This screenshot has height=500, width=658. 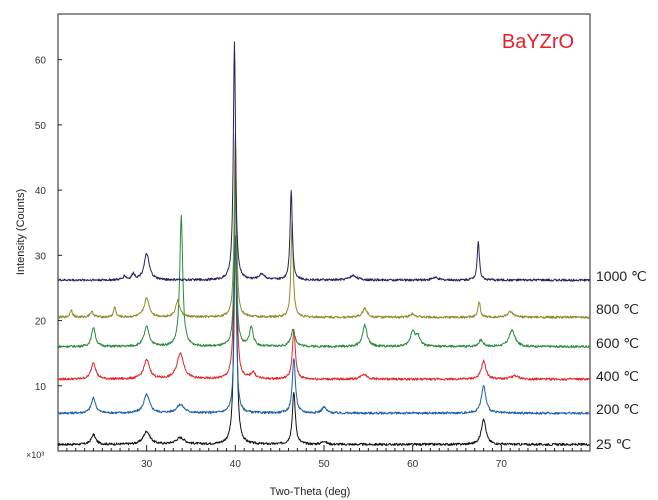 What do you see at coordinates (147, 464) in the screenshot?
I see `x-tick-label: 30` at bounding box center [147, 464].